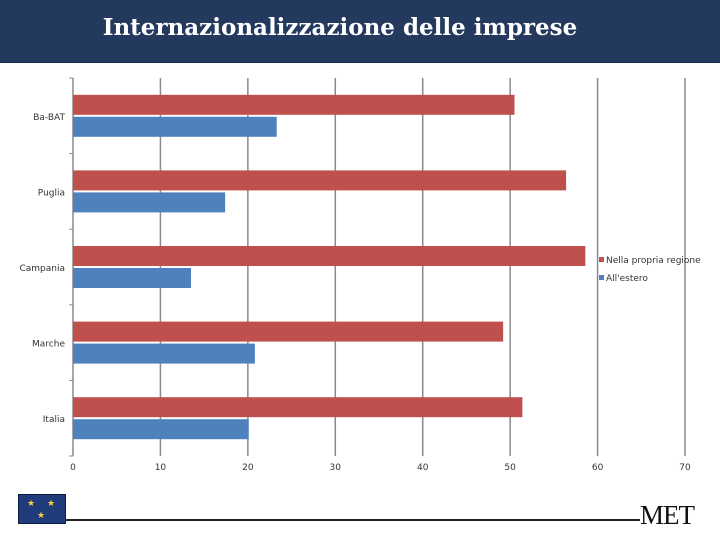 This screenshot has height=540, width=720. What do you see at coordinates (73, 468) in the screenshot?
I see `x-tick-label: 0` at bounding box center [73, 468].